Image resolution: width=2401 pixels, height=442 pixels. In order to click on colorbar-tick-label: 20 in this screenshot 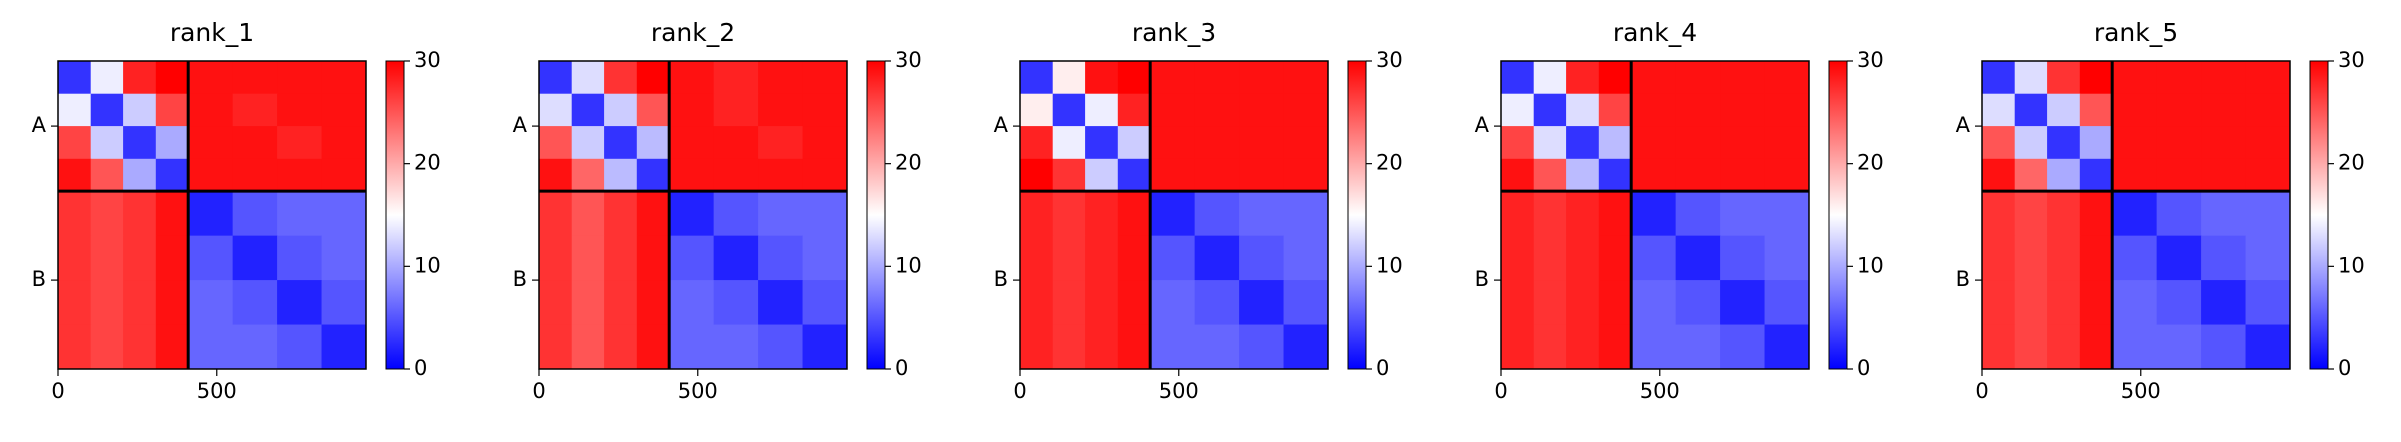, I will do `click(427, 163)`.